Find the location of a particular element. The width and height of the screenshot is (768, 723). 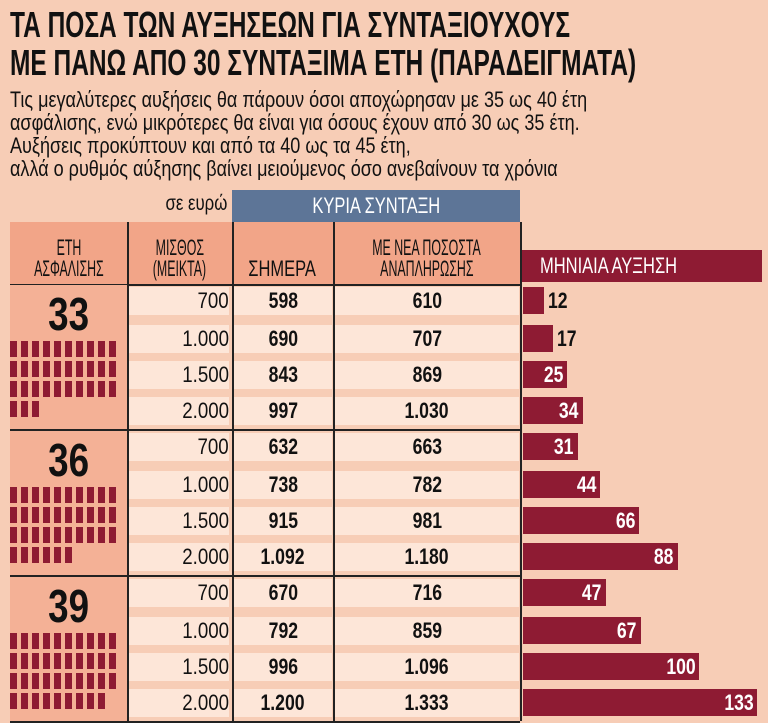

years-cell is located at coordinates (68, 358).